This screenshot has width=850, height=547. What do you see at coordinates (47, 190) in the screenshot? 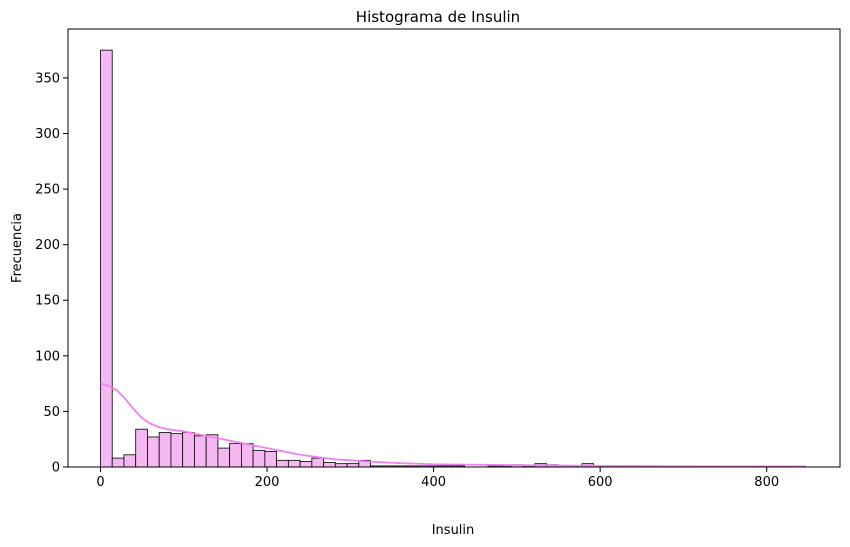
I see `y-tick-label: 250` at bounding box center [47, 190].